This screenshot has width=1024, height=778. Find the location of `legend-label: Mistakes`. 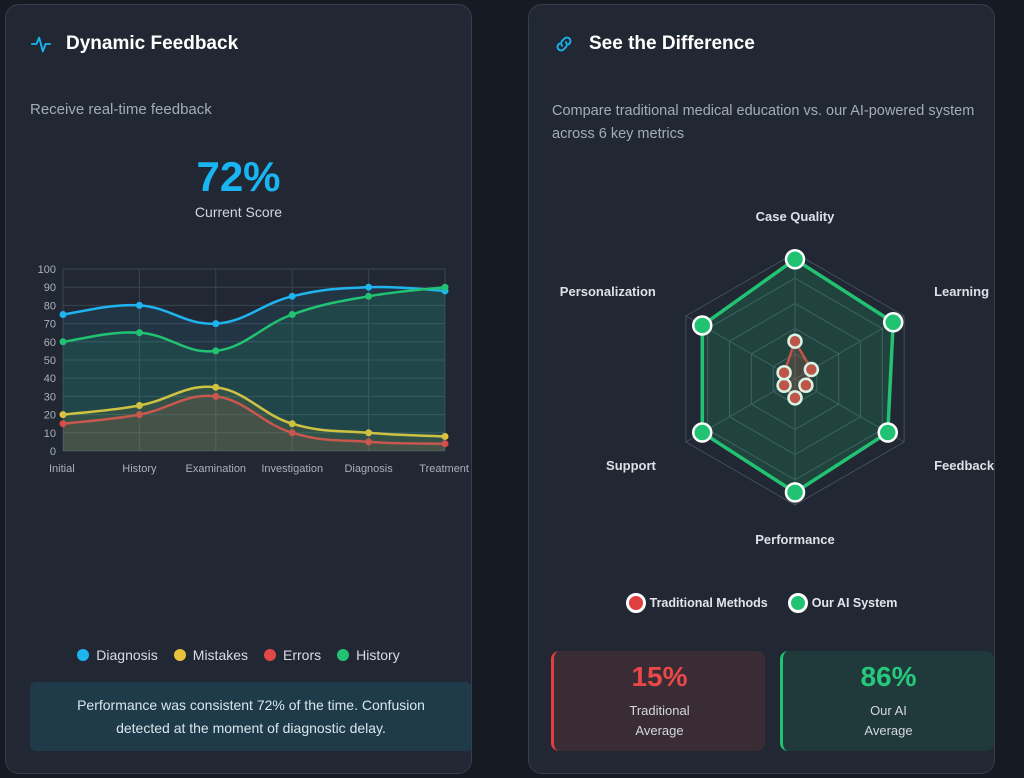

legend-label: Mistakes is located at coordinates (220, 655).